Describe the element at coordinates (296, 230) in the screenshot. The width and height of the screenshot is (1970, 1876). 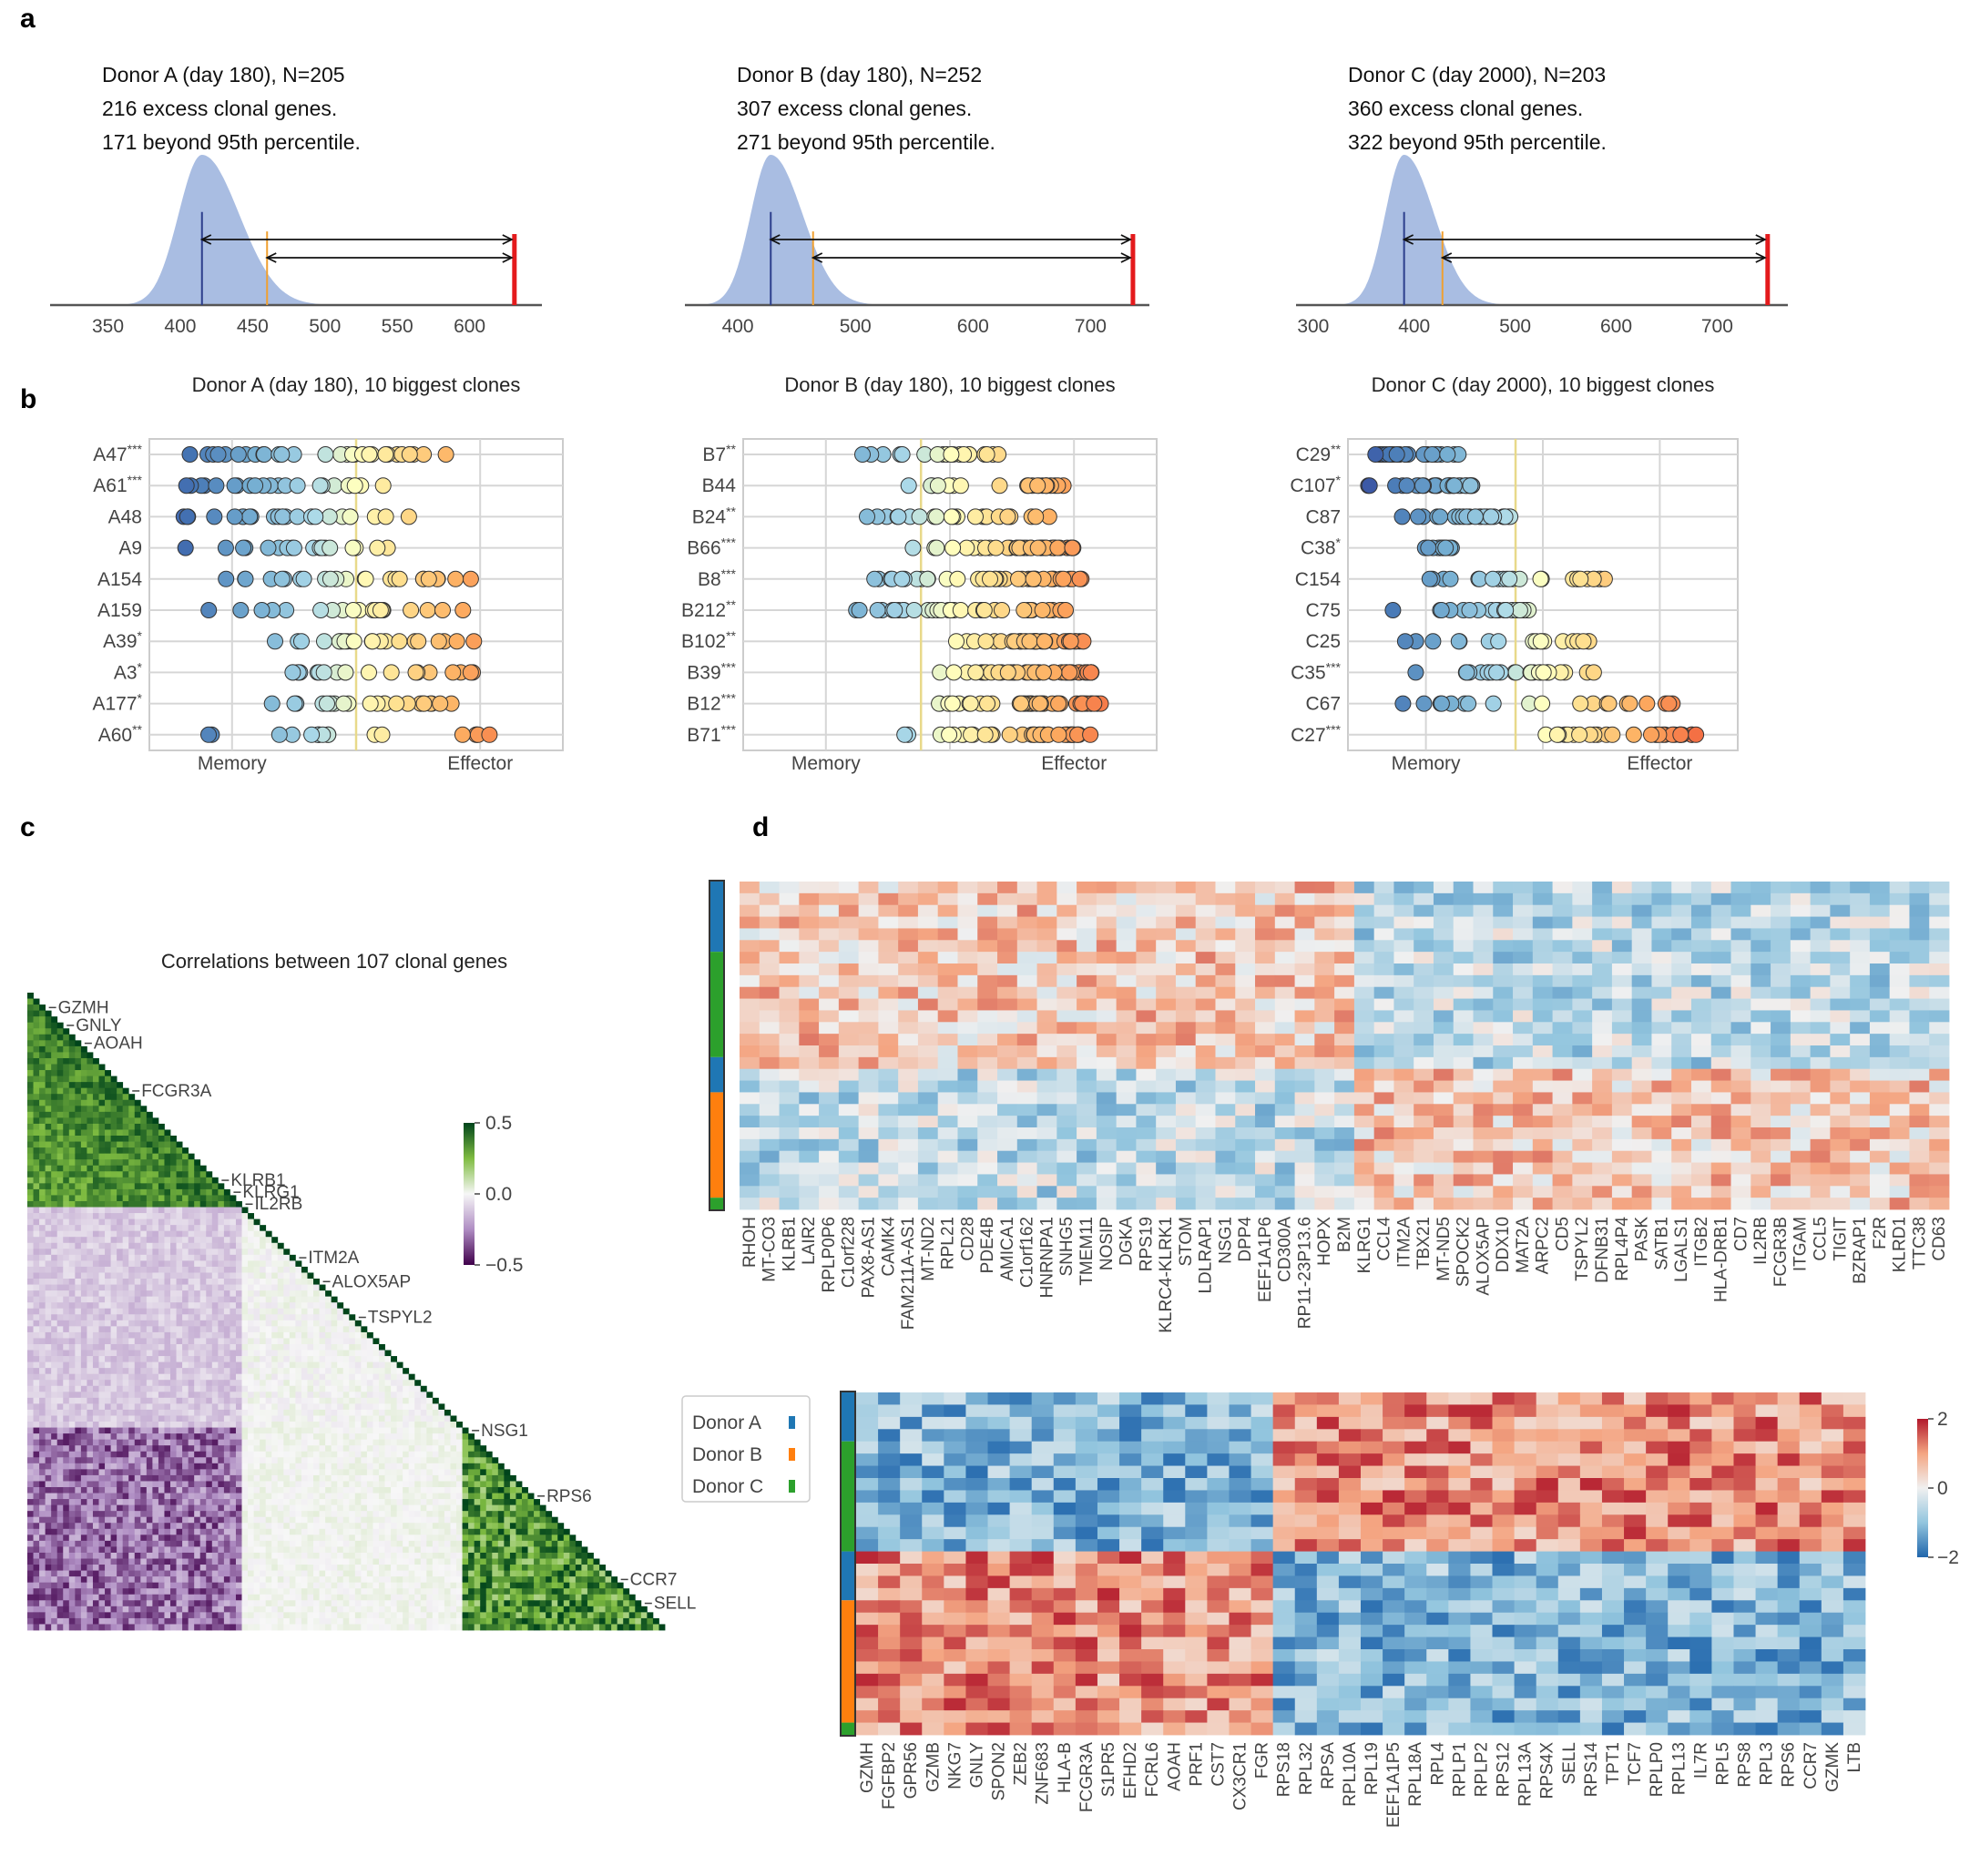
I see `null-distribution-area` at that location.